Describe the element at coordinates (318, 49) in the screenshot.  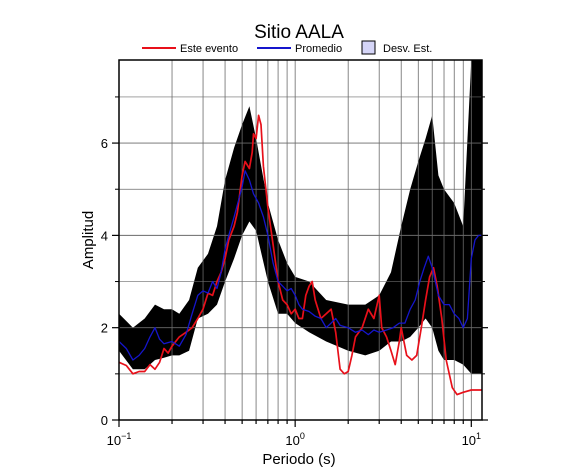
I see `legend-label-promedio: Promedio` at that location.